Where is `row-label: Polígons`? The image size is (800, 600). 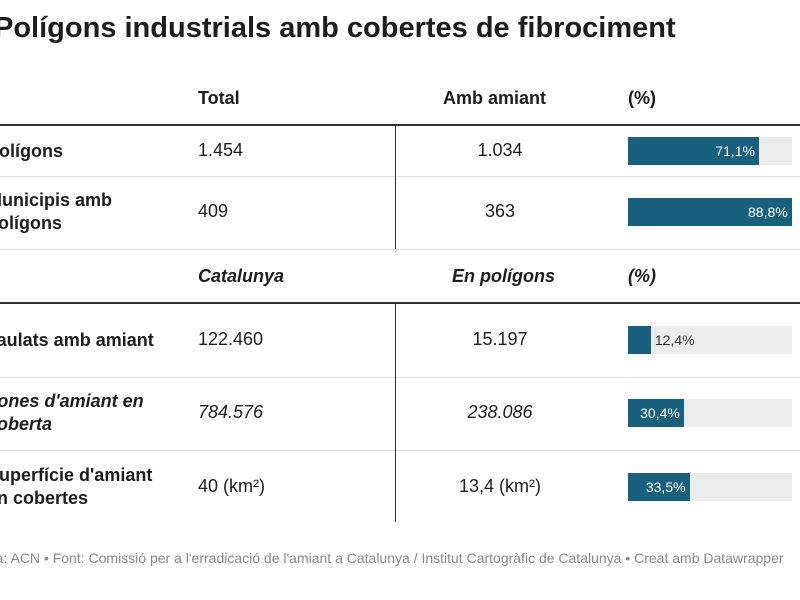 row-label: Polígons is located at coordinates (31, 150).